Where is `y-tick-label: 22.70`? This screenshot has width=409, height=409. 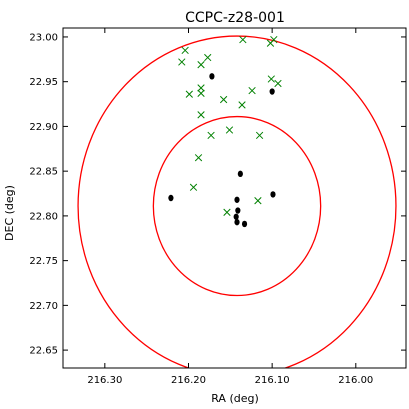 y-tick-label: 22.70 is located at coordinates (43, 306).